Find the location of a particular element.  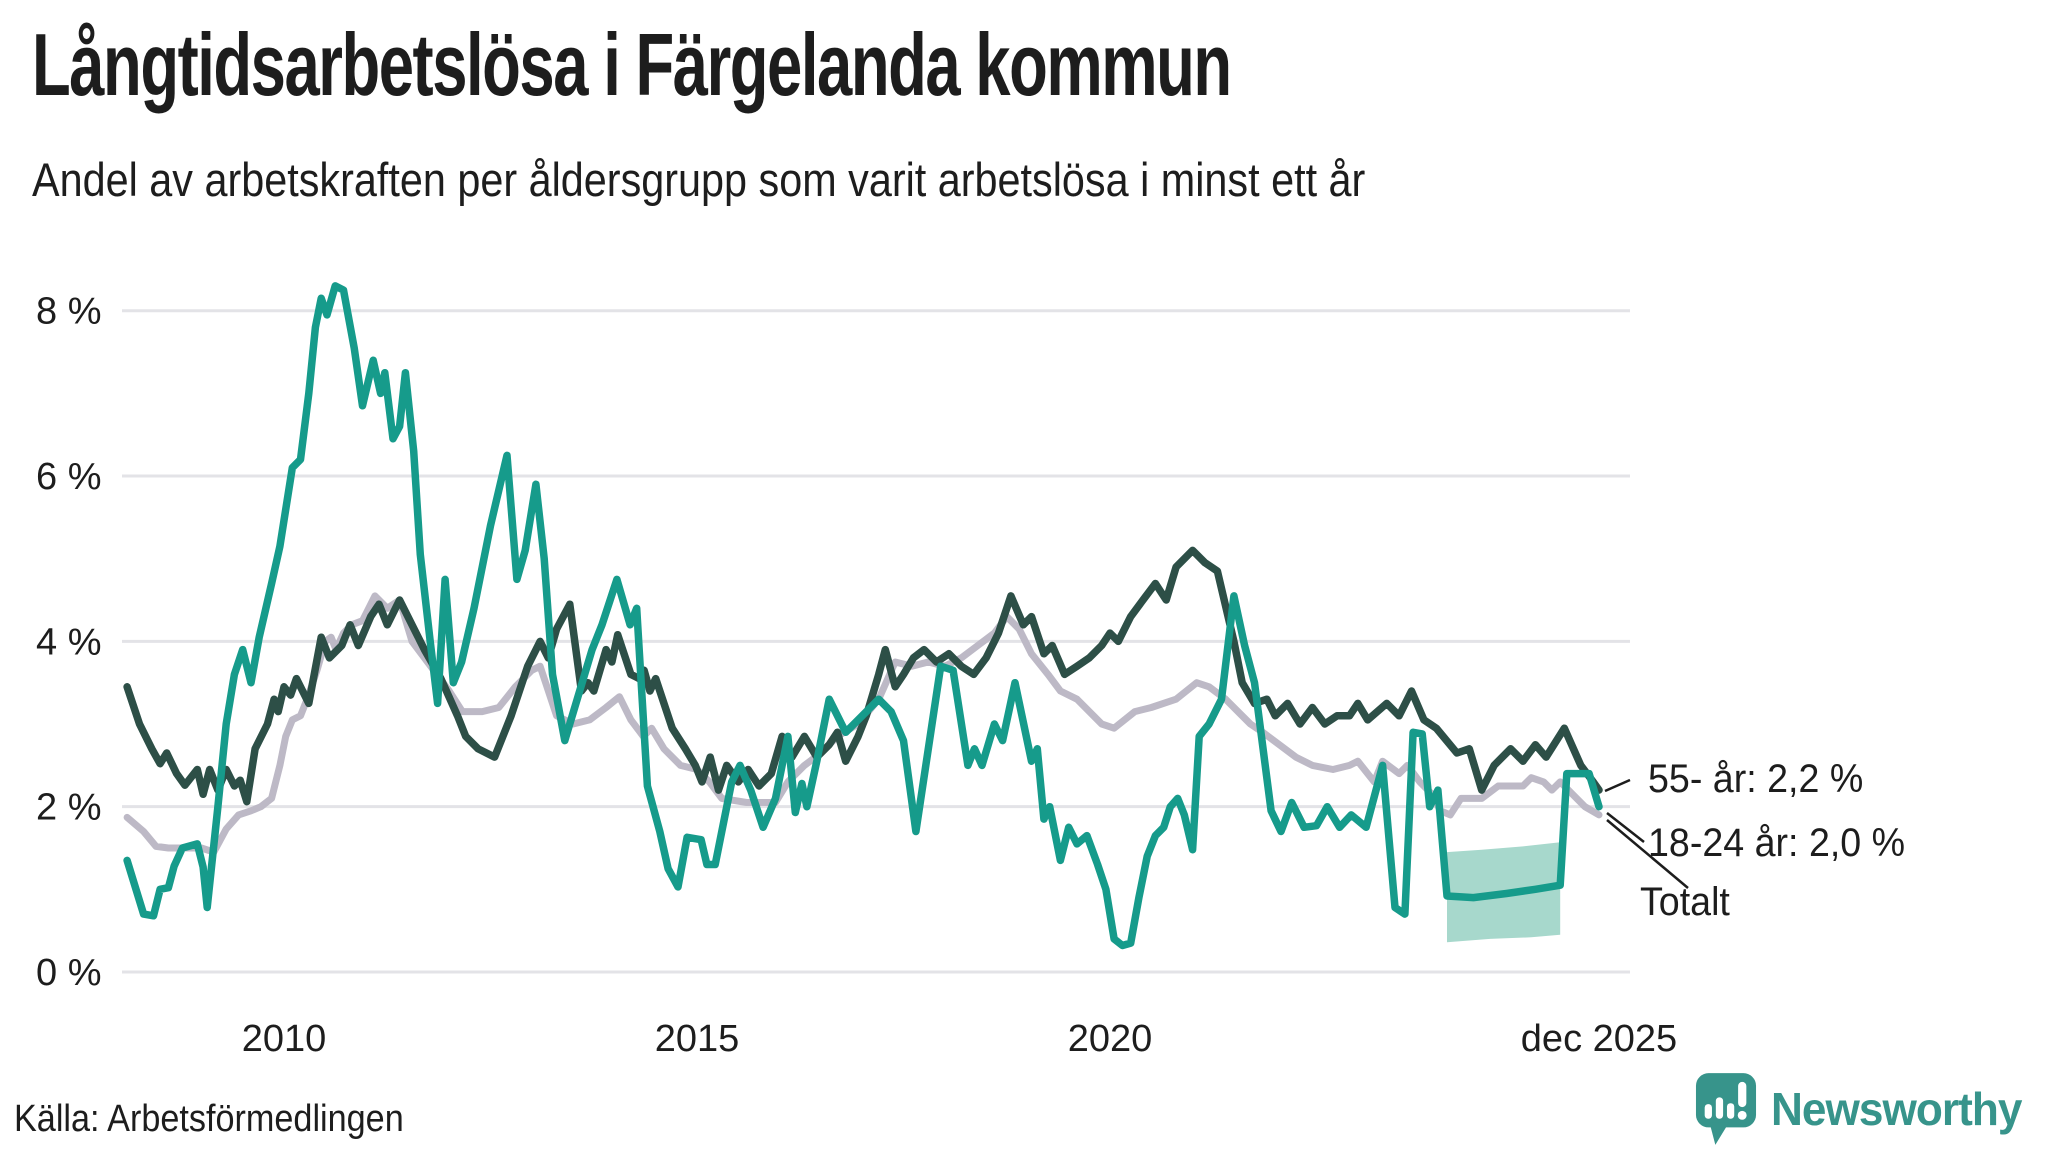

y-axis-tick-label: 4 % is located at coordinates (68, 642).